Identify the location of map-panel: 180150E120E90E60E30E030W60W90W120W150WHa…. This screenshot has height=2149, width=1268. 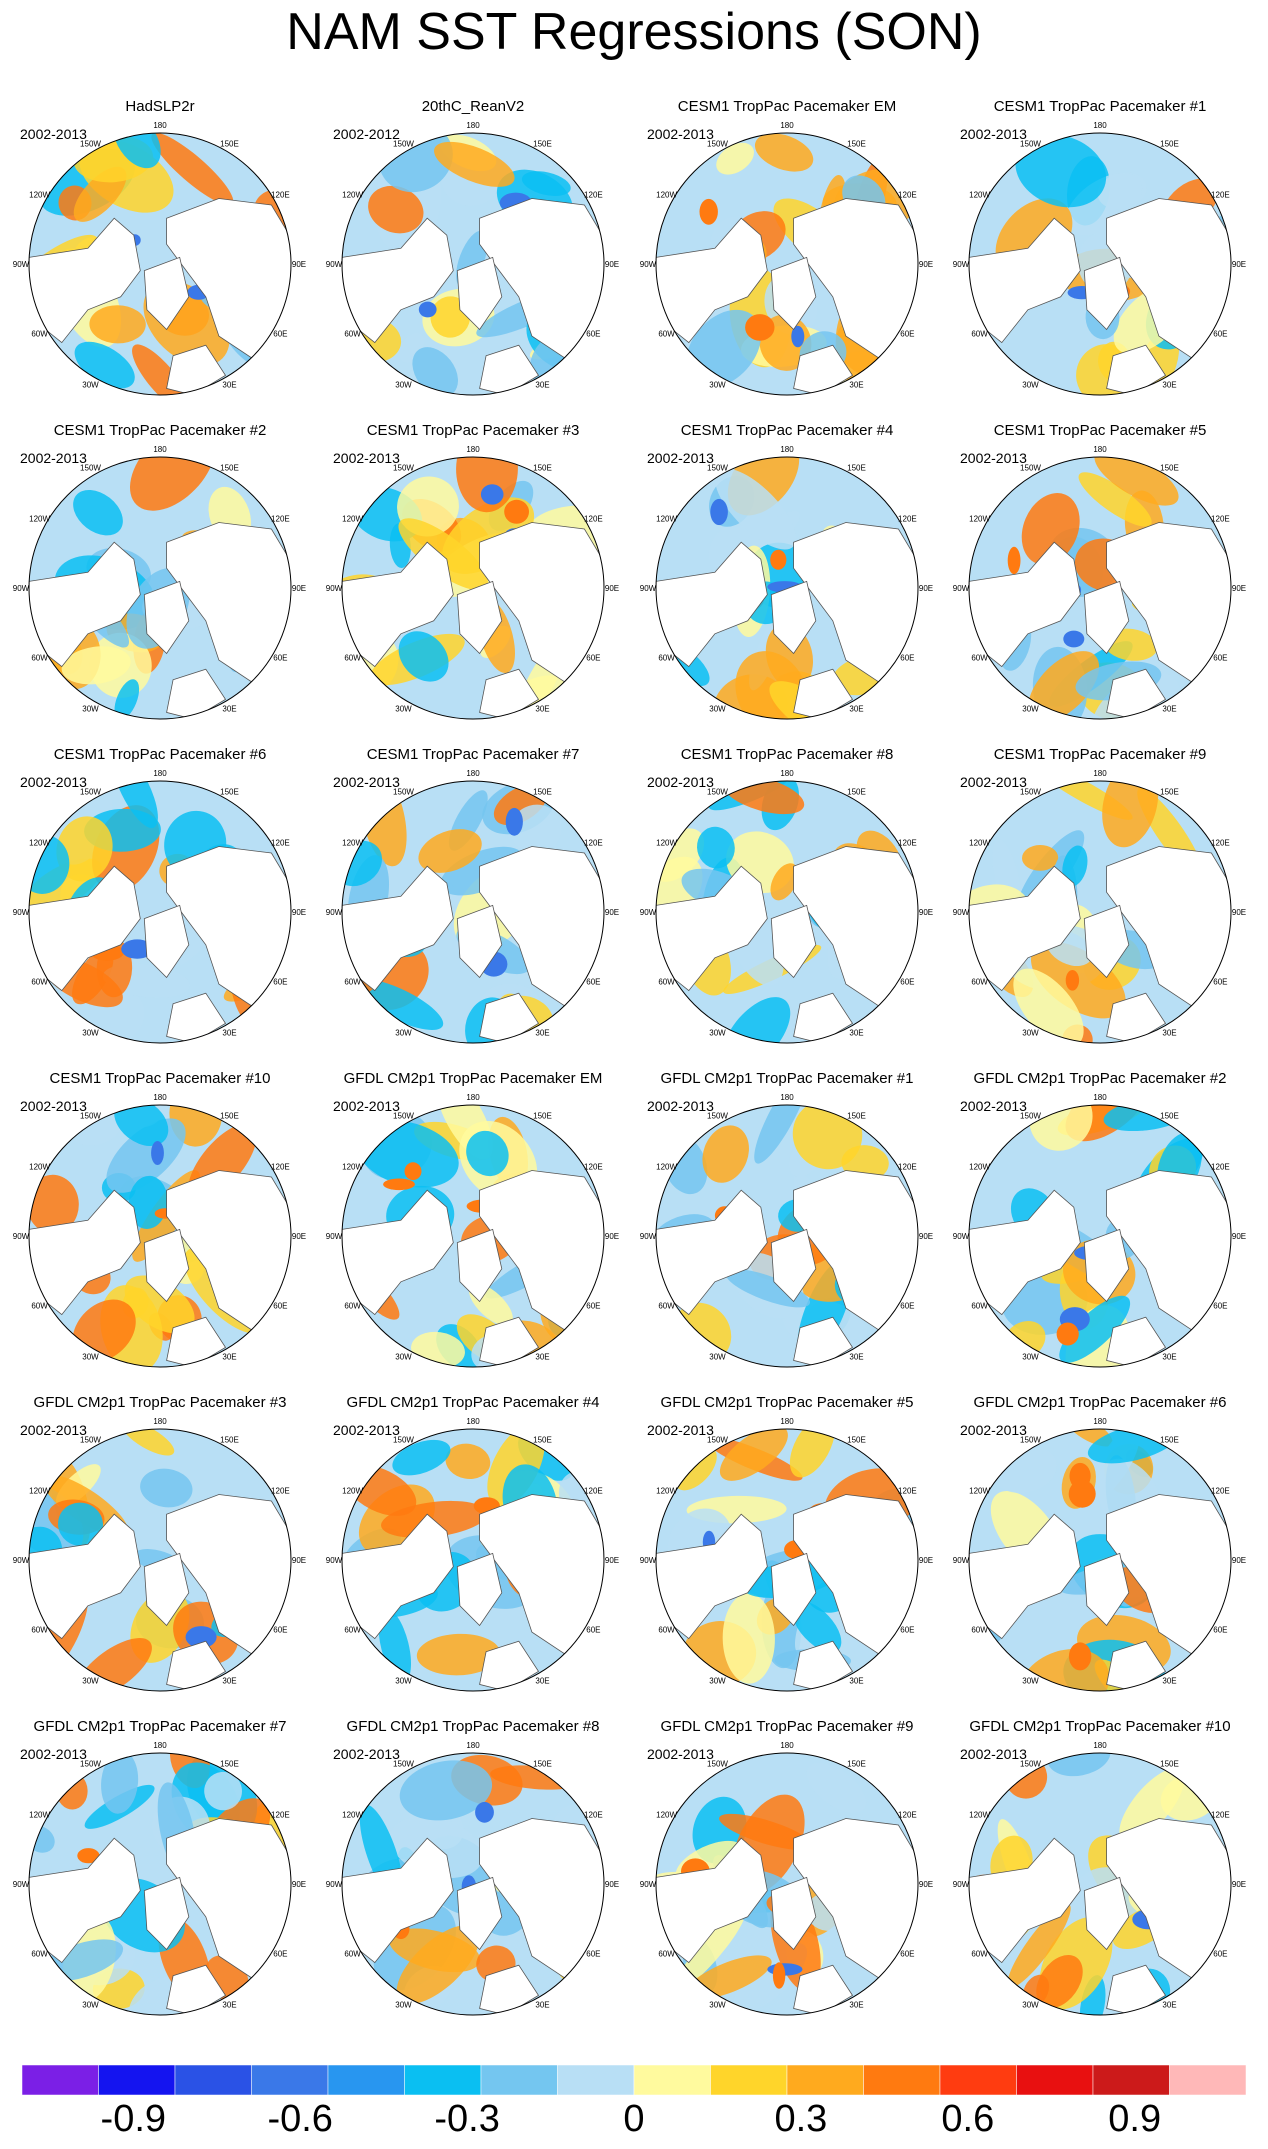
(160, 248).